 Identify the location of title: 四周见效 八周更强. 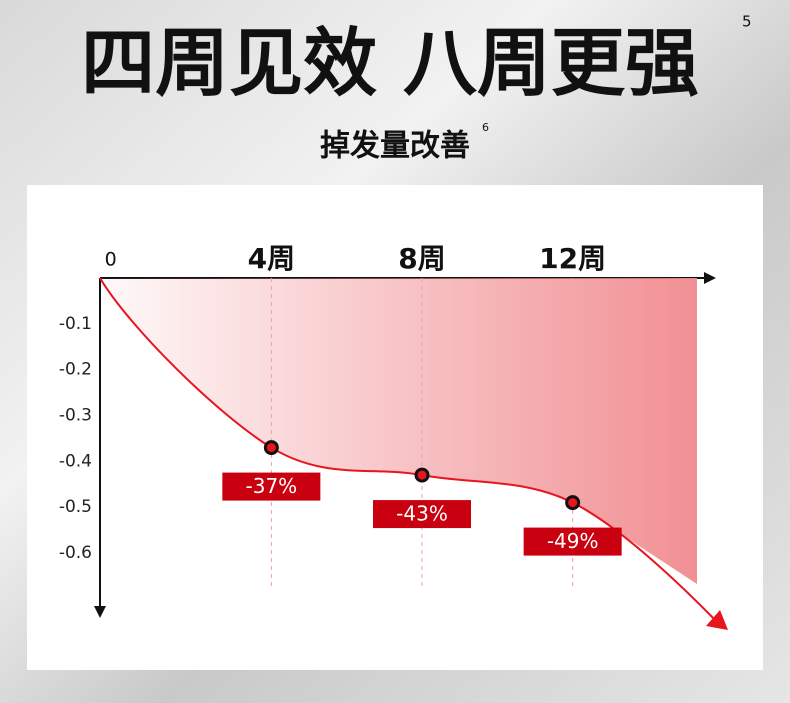
(390, 64).